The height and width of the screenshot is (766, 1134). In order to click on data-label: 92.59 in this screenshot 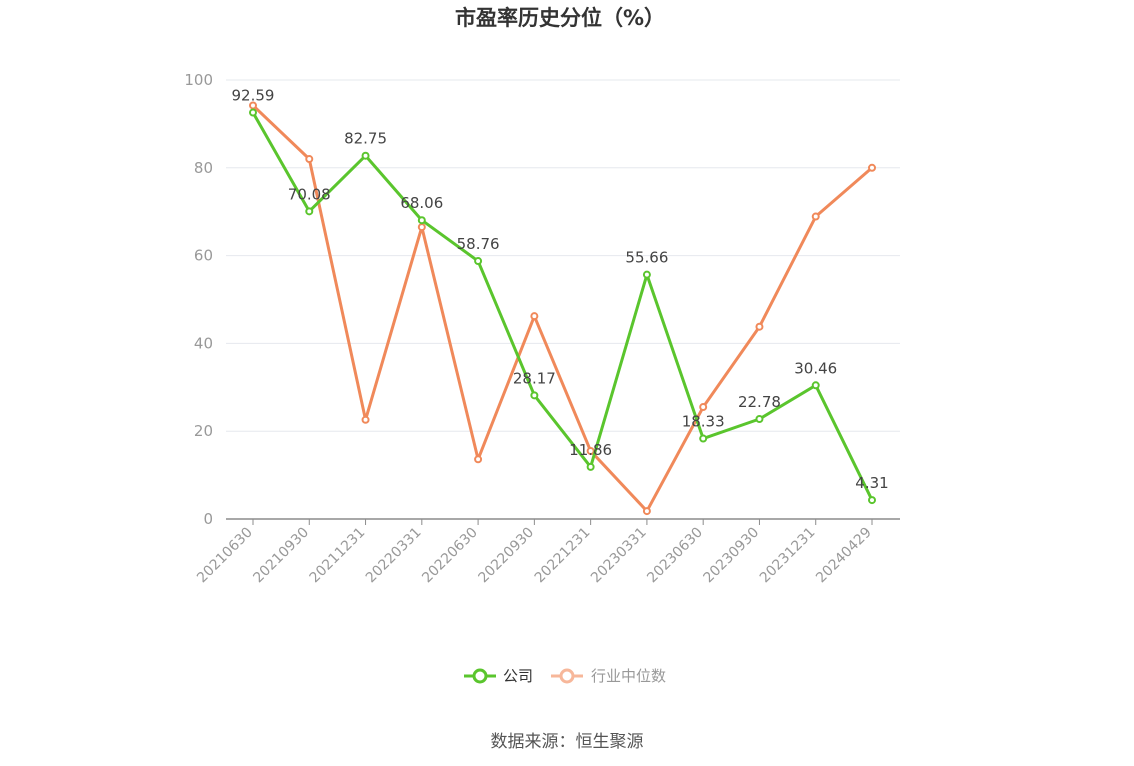, I will do `click(253, 96)`.